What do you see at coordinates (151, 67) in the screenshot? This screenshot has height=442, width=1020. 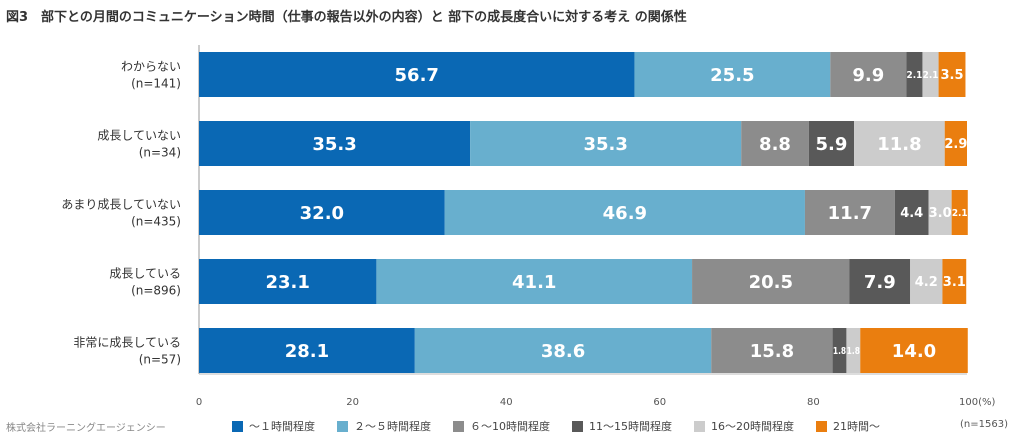 I see `category-label: わからない` at bounding box center [151, 67].